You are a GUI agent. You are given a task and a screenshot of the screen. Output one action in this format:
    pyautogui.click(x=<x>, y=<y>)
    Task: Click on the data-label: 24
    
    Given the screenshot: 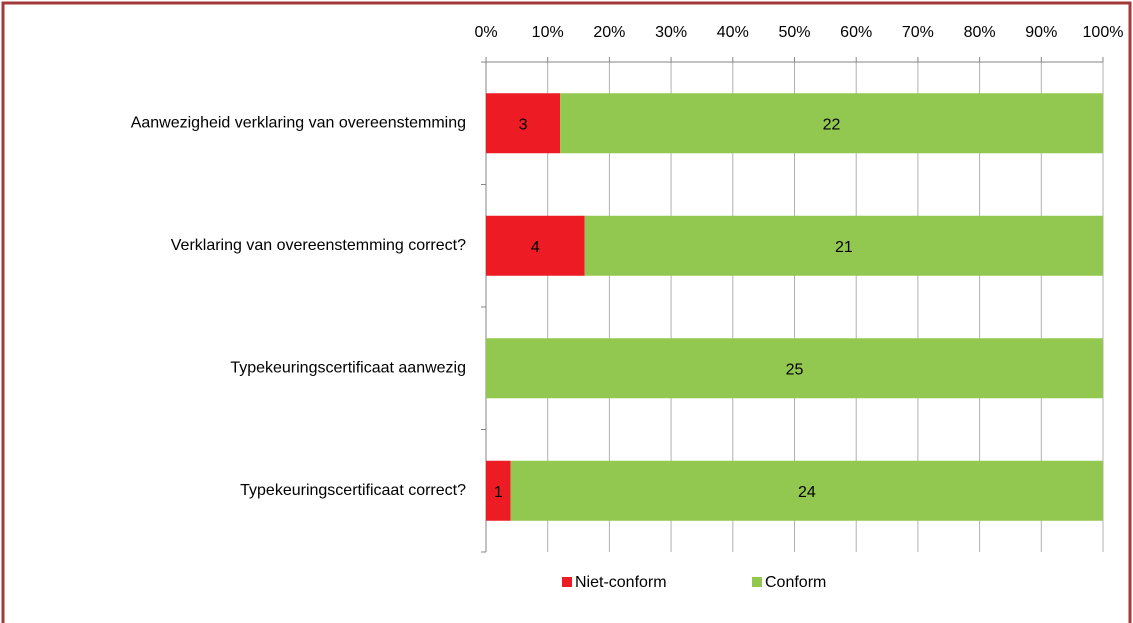 What is the action you would take?
    pyautogui.click(x=807, y=492)
    